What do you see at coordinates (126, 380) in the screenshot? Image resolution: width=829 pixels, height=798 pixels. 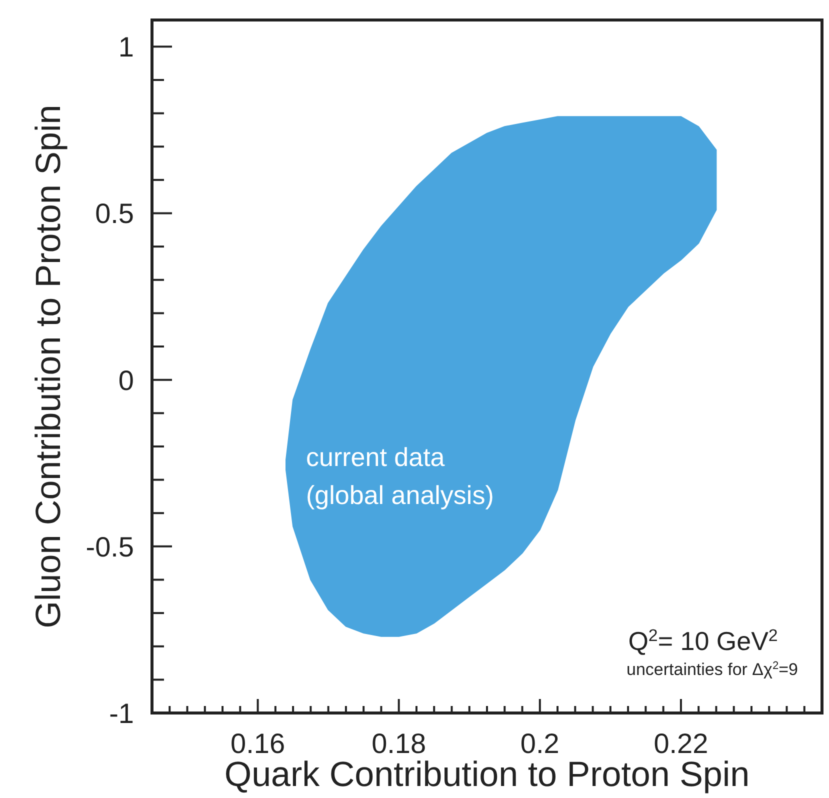 I see `y-tick-label: 0` at bounding box center [126, 380].